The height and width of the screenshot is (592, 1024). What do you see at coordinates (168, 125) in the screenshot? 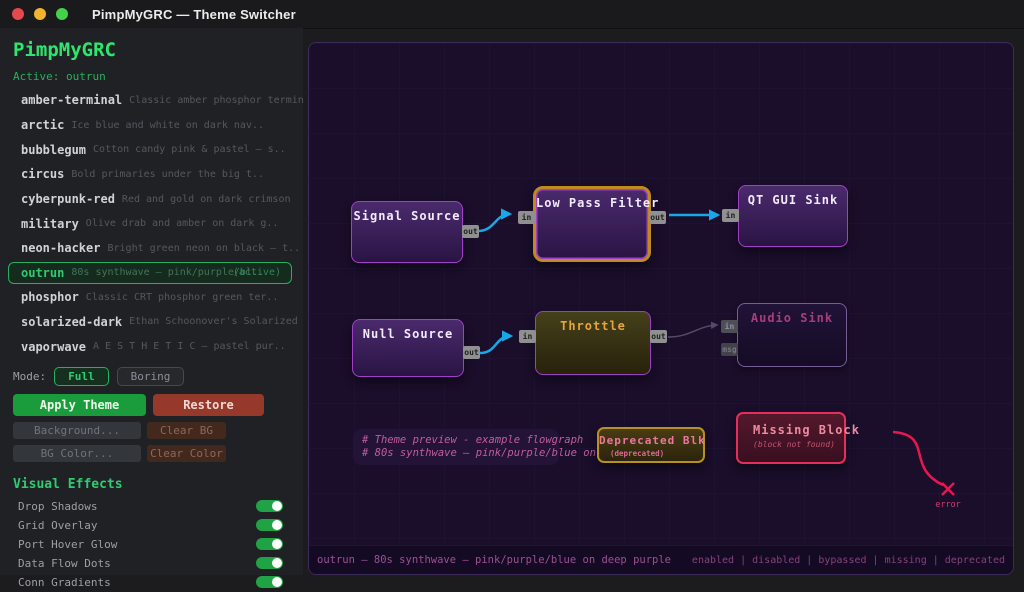
I see `theme-desc: Ice blue and white on dark nav..` at bounding box center [168, 125].